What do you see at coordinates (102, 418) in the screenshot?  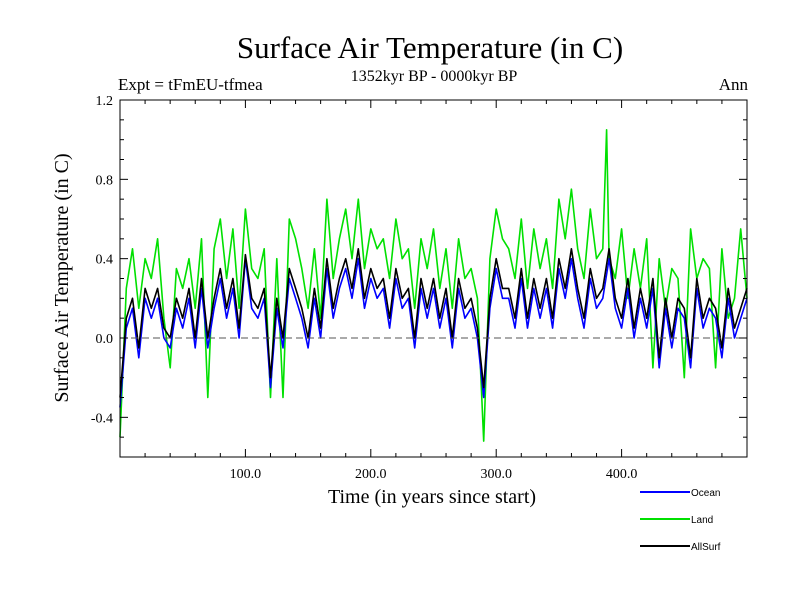 I see `y-tick-label: -0.4` at bounding box center [102, 418].